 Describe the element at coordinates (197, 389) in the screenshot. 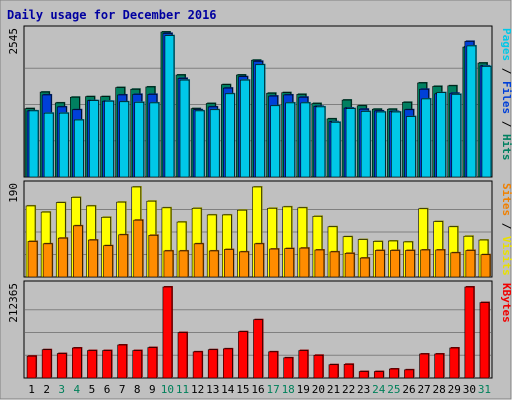

I see `x-tick-label: 12` at that location.